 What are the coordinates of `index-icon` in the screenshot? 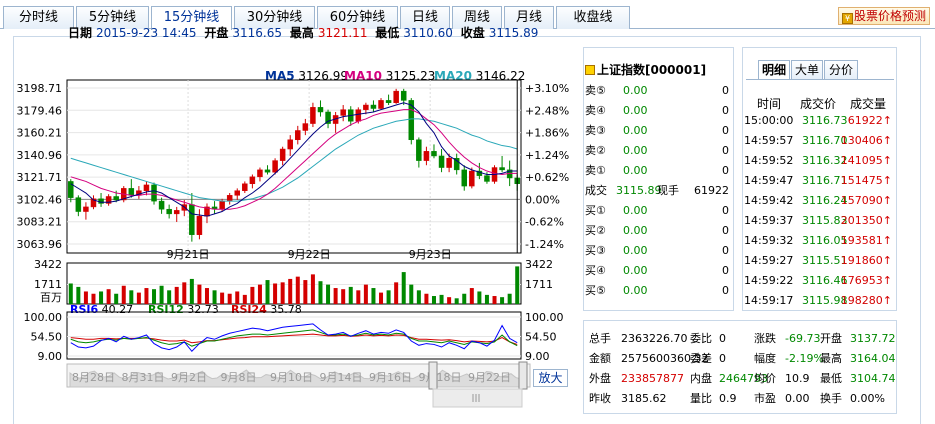 It's located at (590, 70).